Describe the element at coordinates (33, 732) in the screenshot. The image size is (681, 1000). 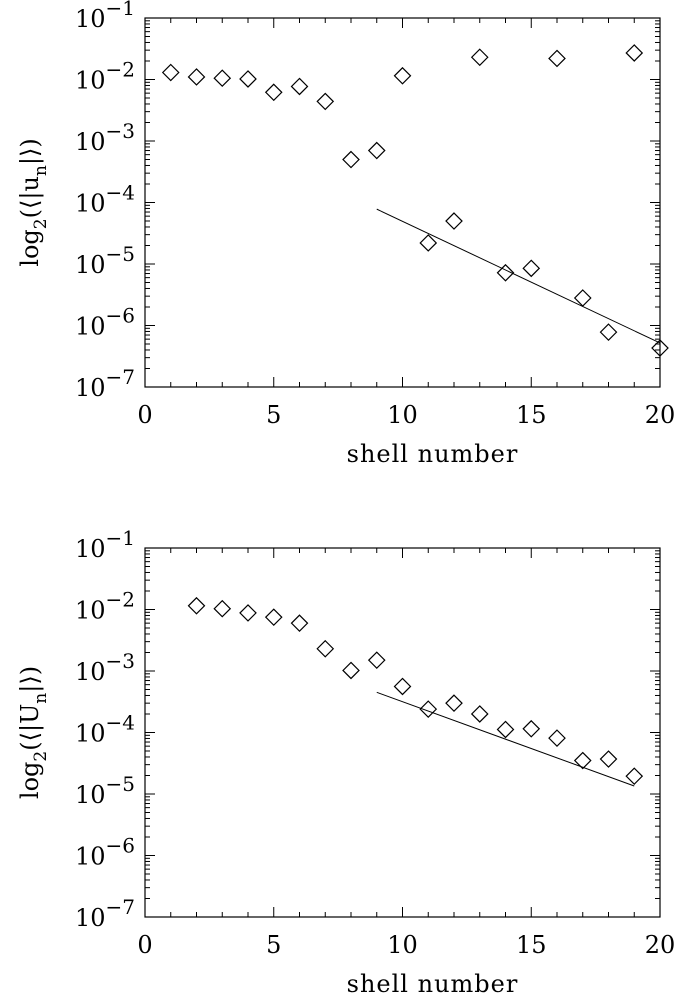
I see `y-axis-label: log2(⟨|Un|⟩)` at that location.